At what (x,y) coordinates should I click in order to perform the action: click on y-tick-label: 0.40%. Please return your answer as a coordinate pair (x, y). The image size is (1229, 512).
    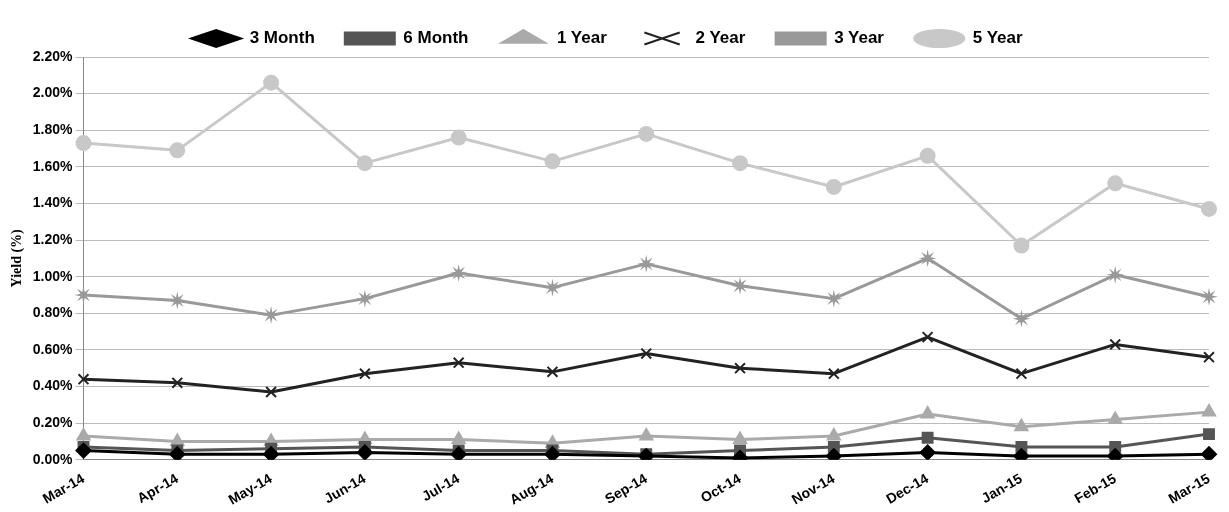
    Looking at the image, I should click on (53, 385).